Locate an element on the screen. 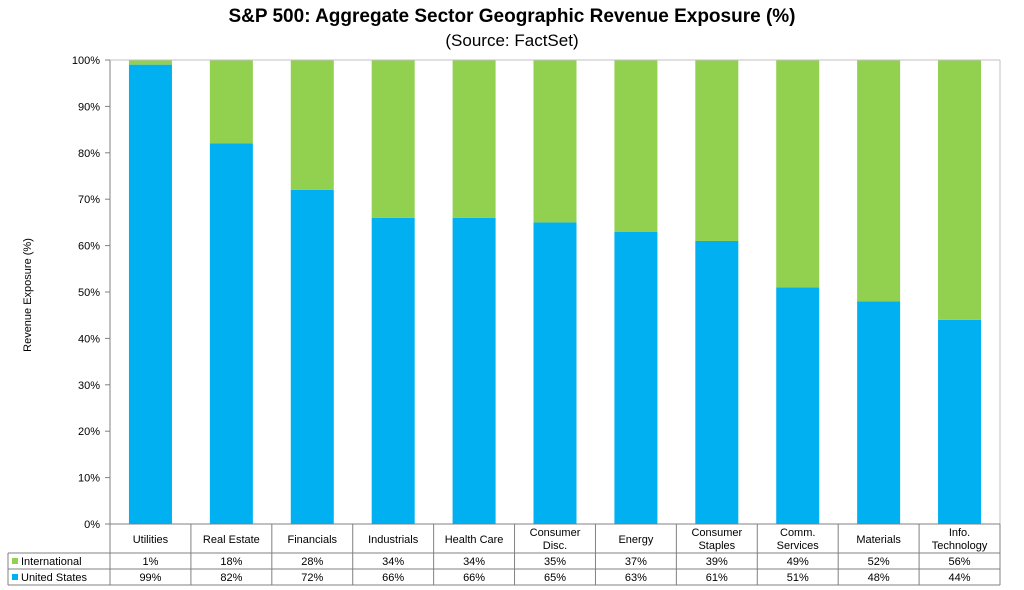 This screenshot has height=590, width=1024. category-label: Energy is located at coordinates (635, 540).